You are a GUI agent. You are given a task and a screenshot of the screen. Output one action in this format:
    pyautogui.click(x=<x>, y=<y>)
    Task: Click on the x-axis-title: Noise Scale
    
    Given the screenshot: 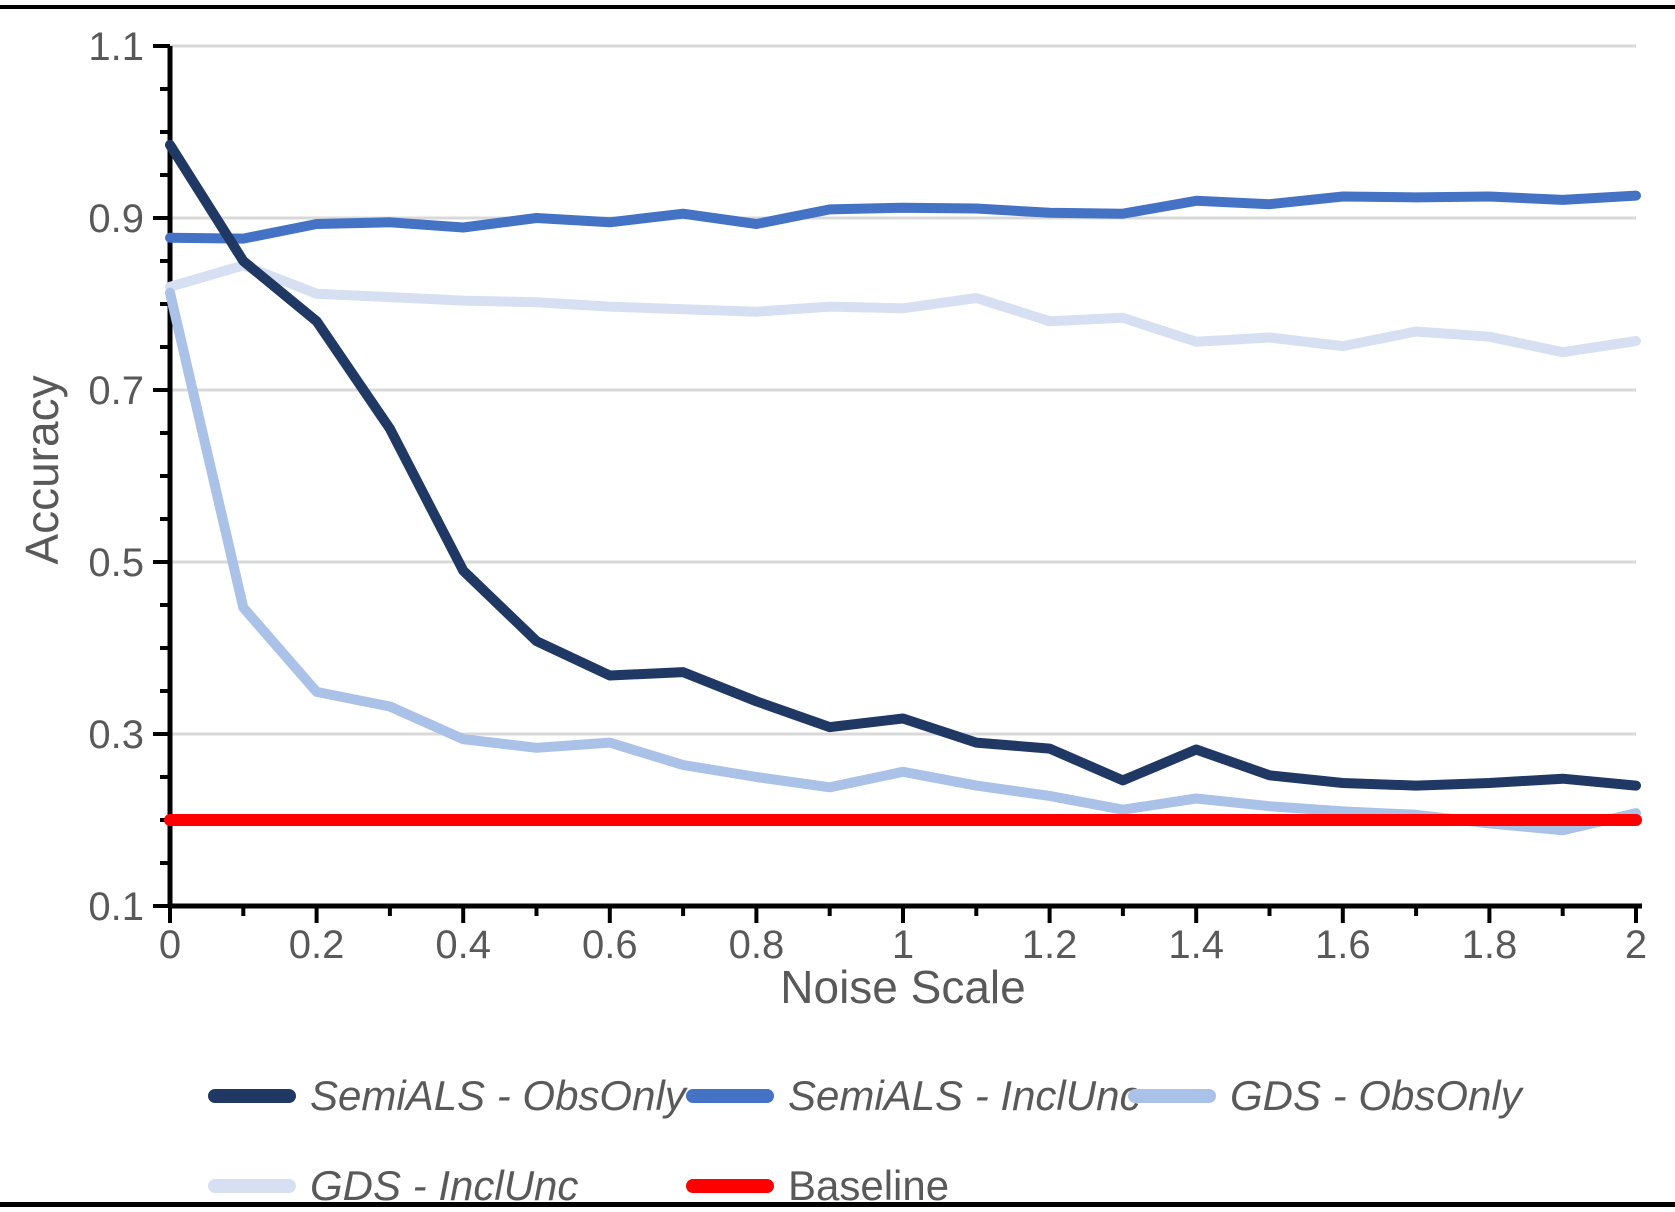 What is the action you would take?
    pyautogui.click(x=902, y=987)
    